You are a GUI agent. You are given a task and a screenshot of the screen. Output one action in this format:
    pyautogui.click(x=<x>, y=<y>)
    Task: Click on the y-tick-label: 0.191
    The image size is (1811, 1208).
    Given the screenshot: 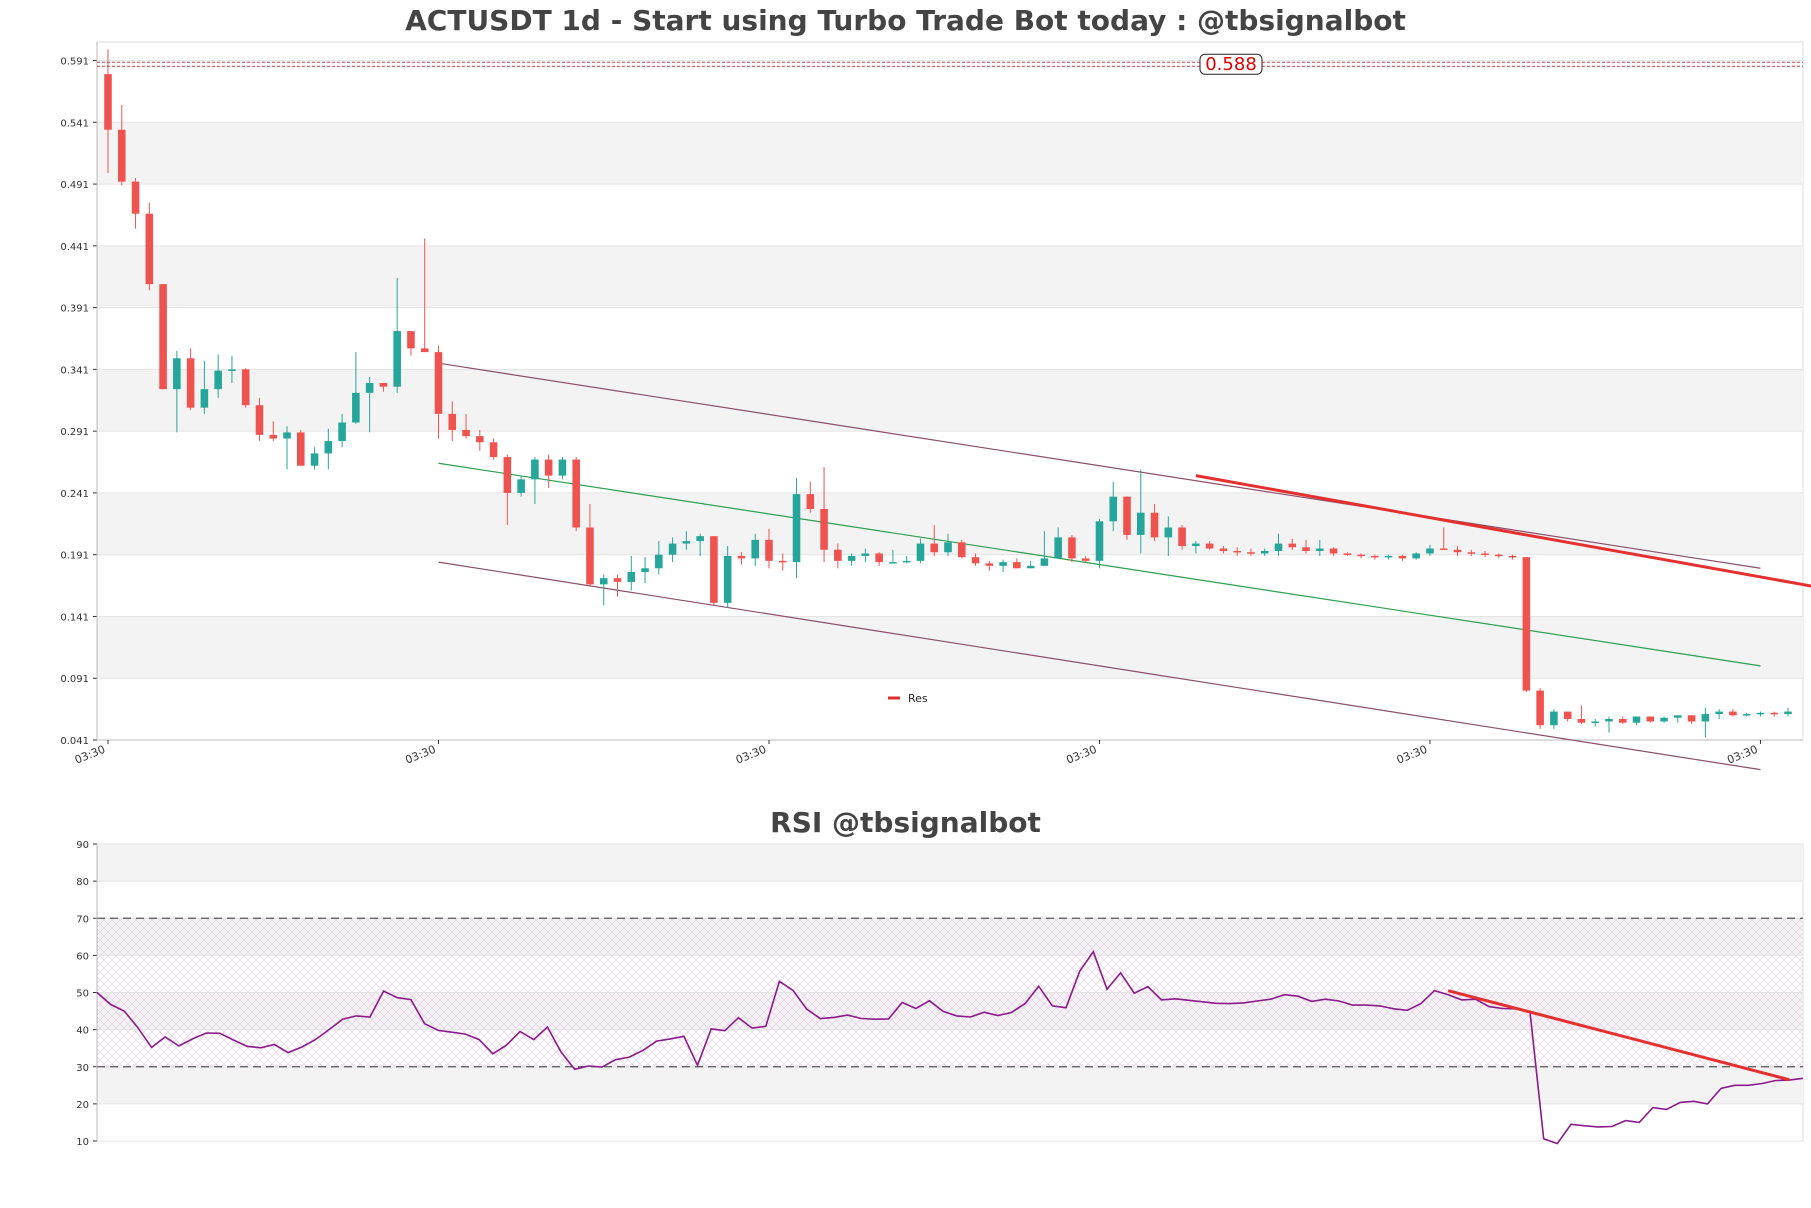 What is the action you would take?
    pyautogui.click(x=74, y=556)
    